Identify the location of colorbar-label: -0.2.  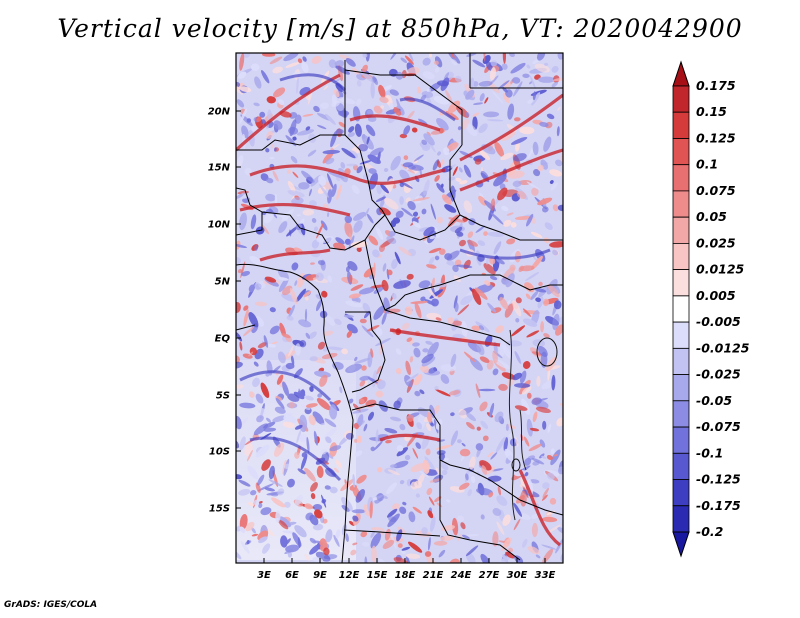
(709, 531).